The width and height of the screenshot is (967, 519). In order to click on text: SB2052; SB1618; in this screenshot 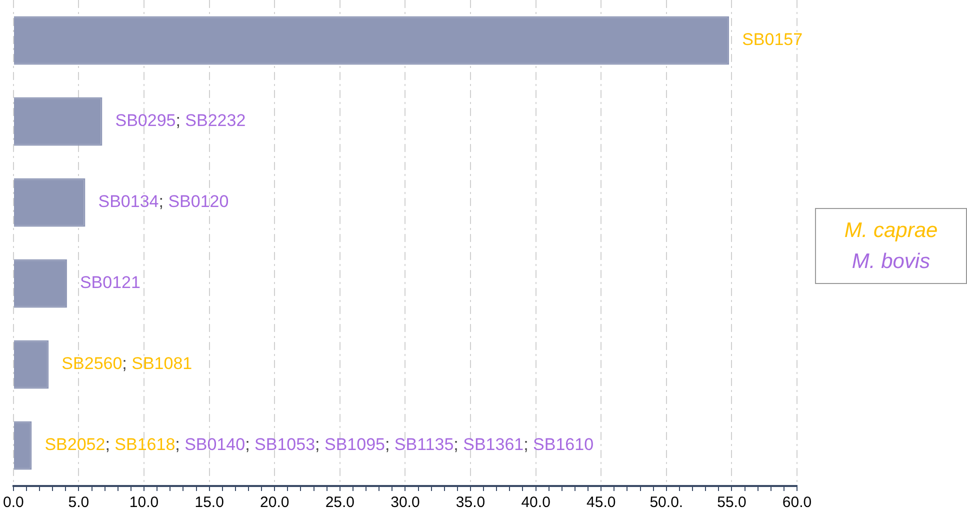, I will do `click(112, 444)`.